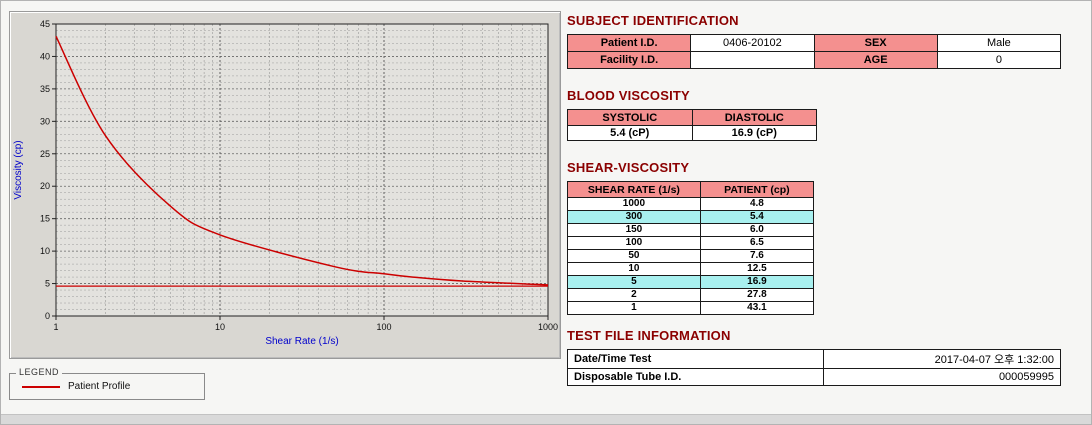 This screenshot has width=1092, height=425. What do you see at coordinates (634, 230) in the screenshot?
I see `shear-rate-cell: 150` at bounding box center [634, 230].